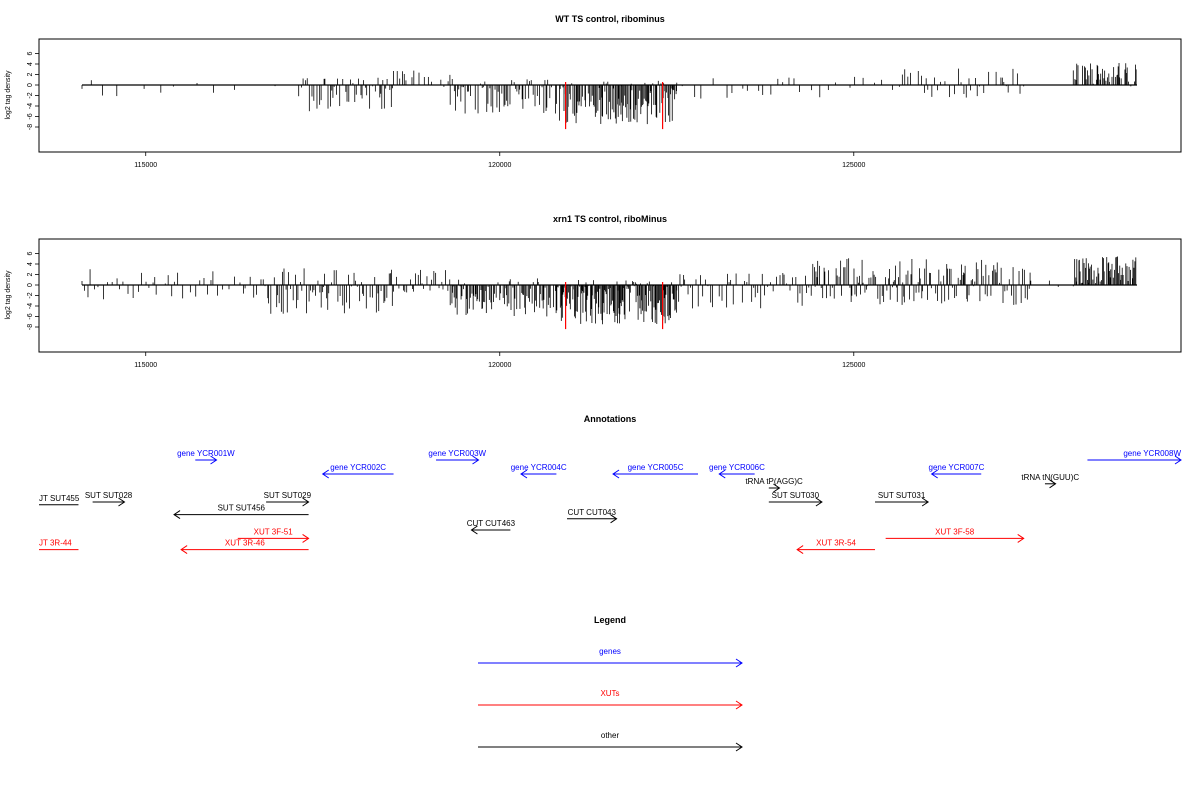 The height and width of the screenshot is (800, 1200). Describe the element at coordinates (539, 467) in the screenshot. I see `feature-label: gene YCR004C` at that location.